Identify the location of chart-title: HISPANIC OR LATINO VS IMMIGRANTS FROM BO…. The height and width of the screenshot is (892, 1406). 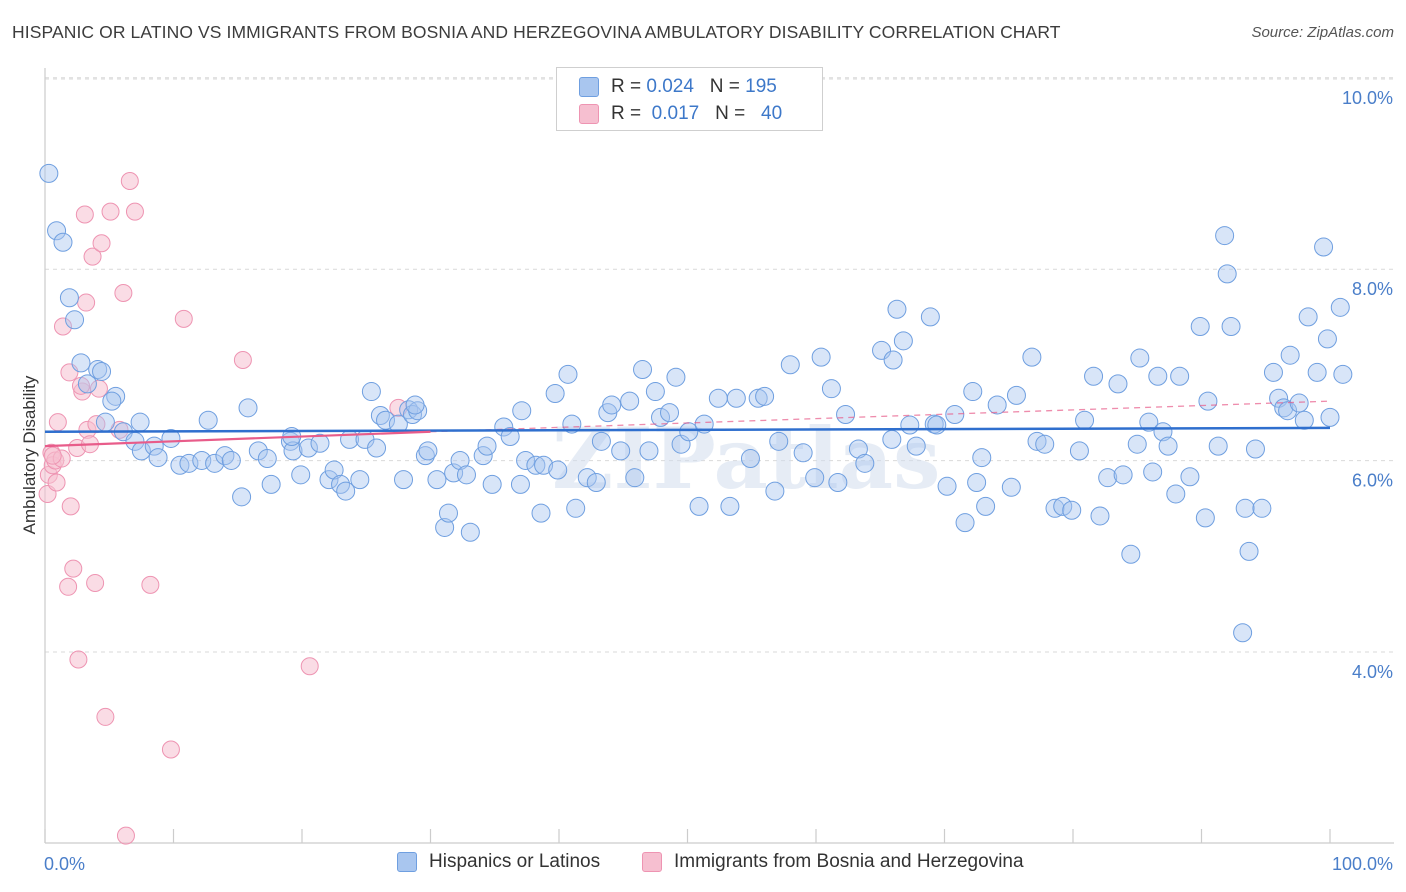
(536, 32).